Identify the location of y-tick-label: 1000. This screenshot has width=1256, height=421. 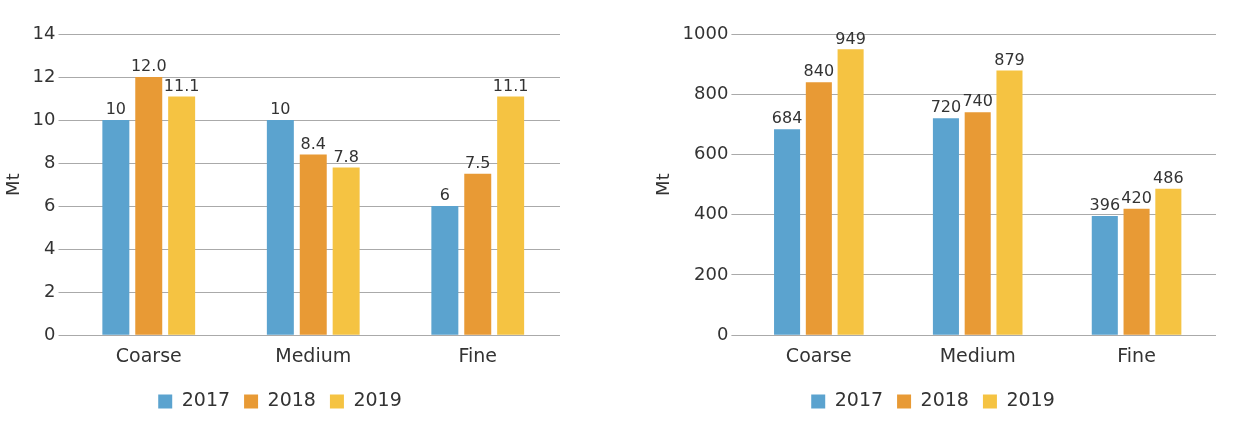
(705, 32).